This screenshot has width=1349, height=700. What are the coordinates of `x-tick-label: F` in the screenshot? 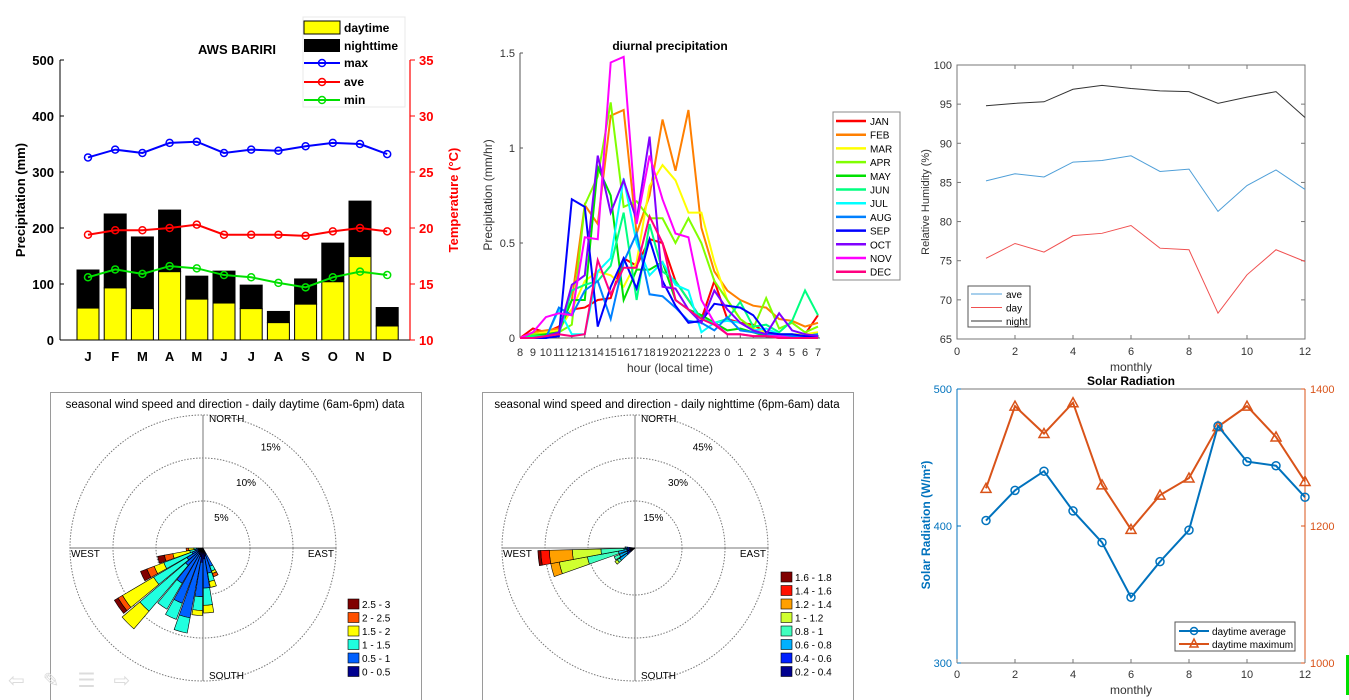 It's located at (115, 356).